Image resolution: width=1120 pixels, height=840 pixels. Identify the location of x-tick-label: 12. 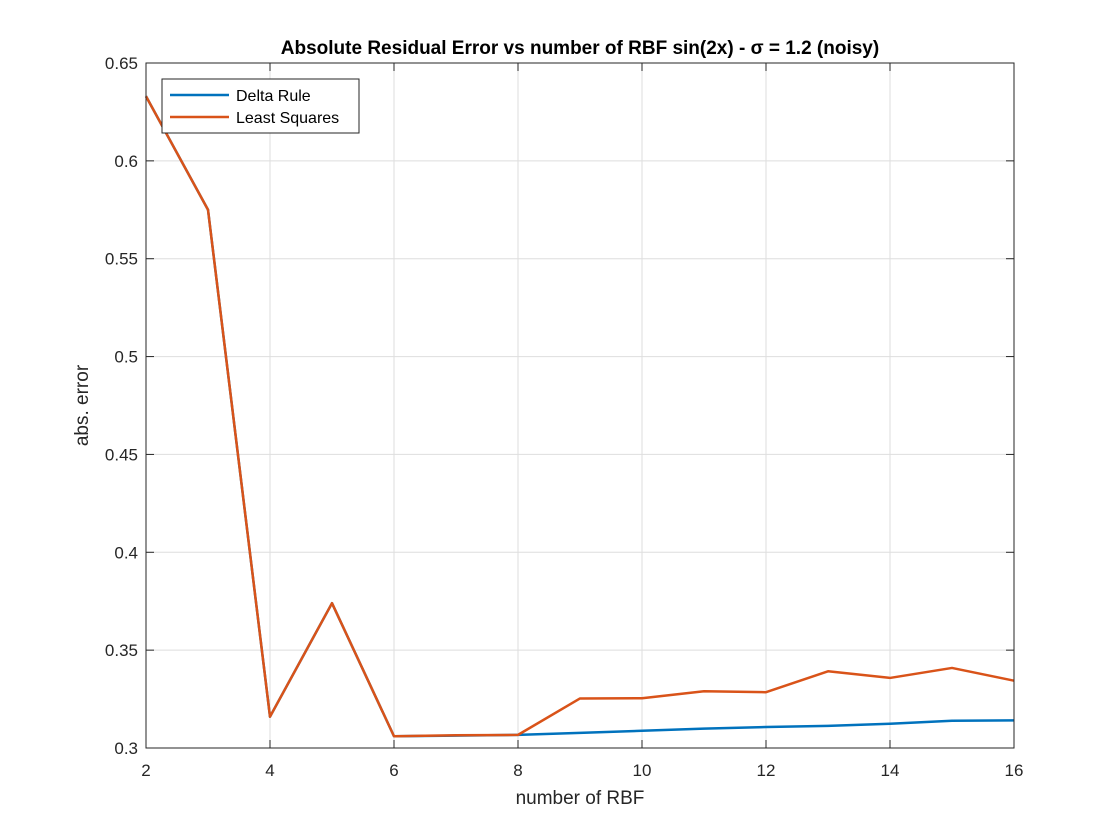
(766, 770).